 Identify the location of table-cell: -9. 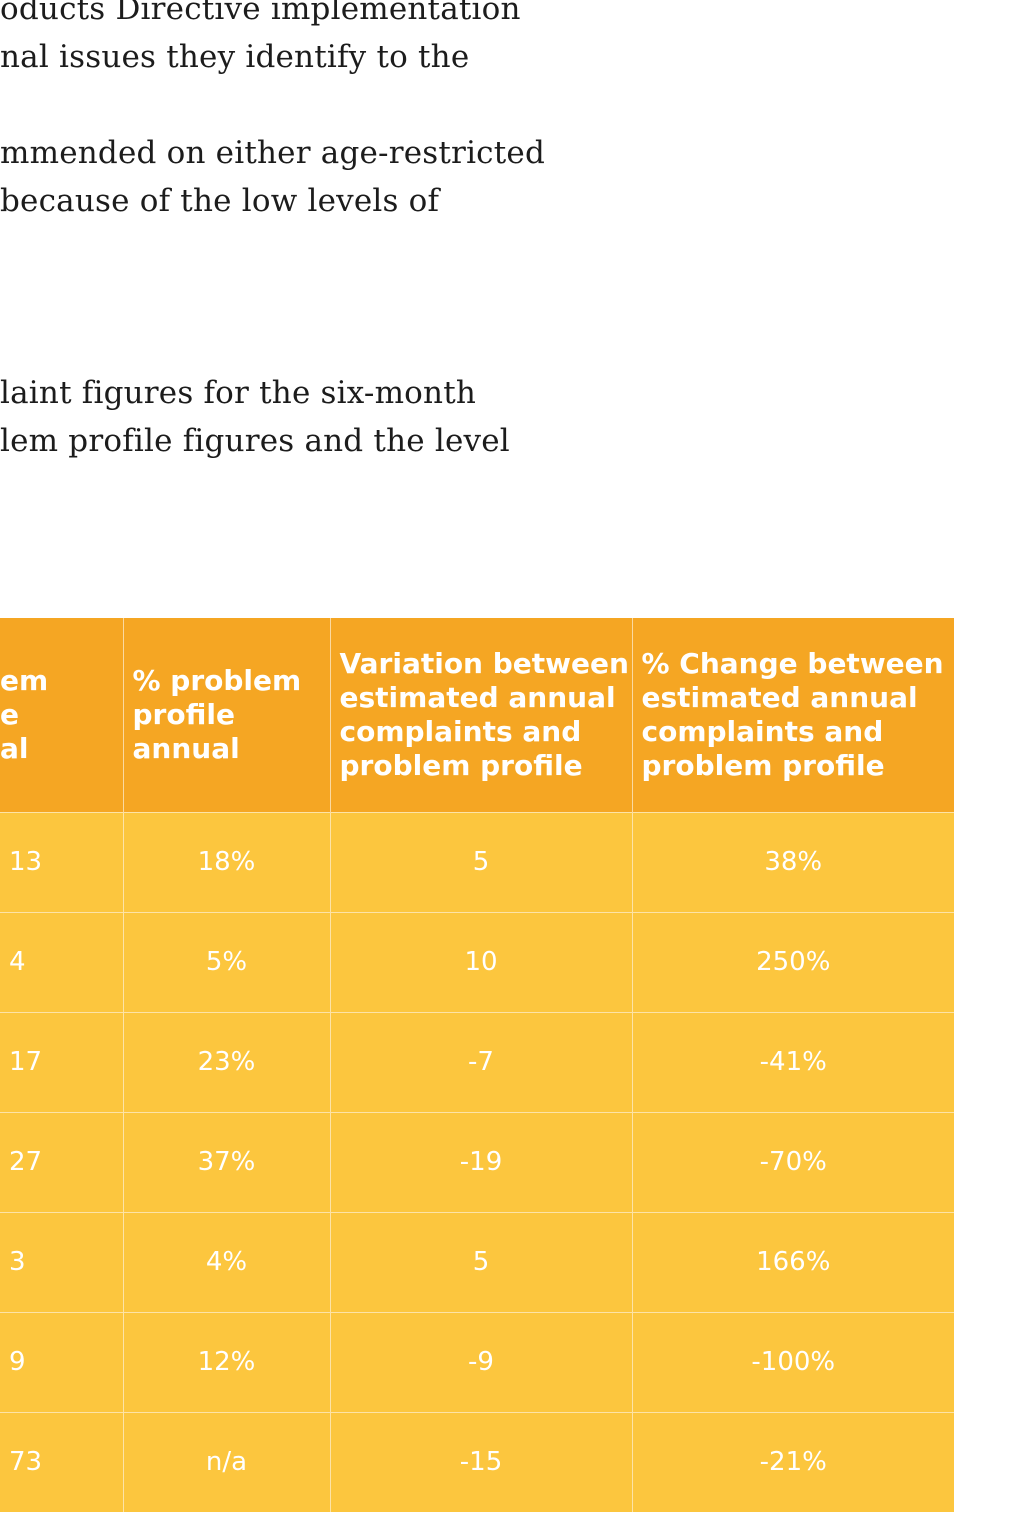
(481, 1361).